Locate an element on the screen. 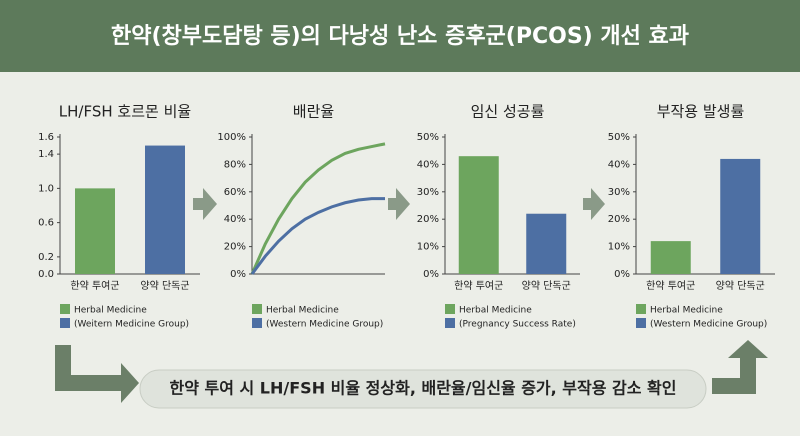 The height and width of the screenshot is (436, 800). y-tick-label: 0.6 is located at coordinates (46, 223).